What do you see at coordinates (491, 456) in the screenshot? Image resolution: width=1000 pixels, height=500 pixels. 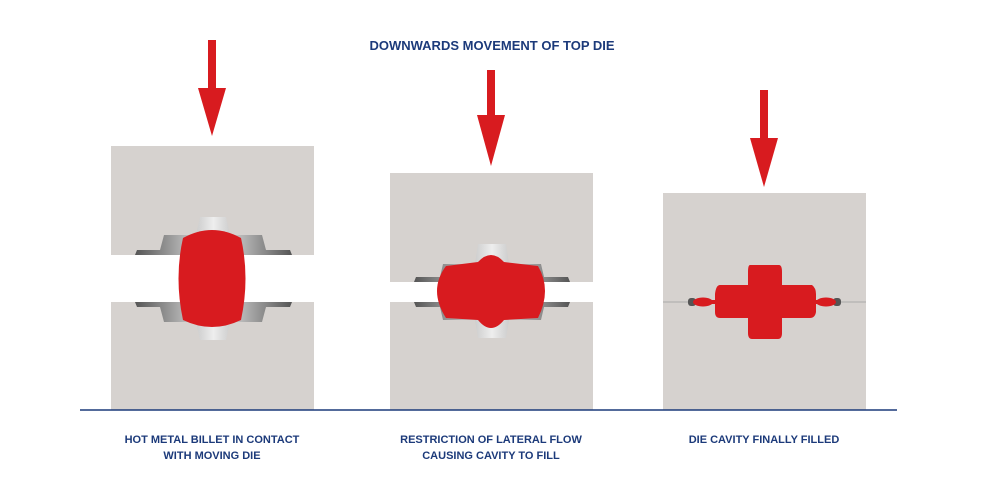 I see `caption-2-line-2: CAUSING CAVITY TO FILL` at bounding box center [491, 456].